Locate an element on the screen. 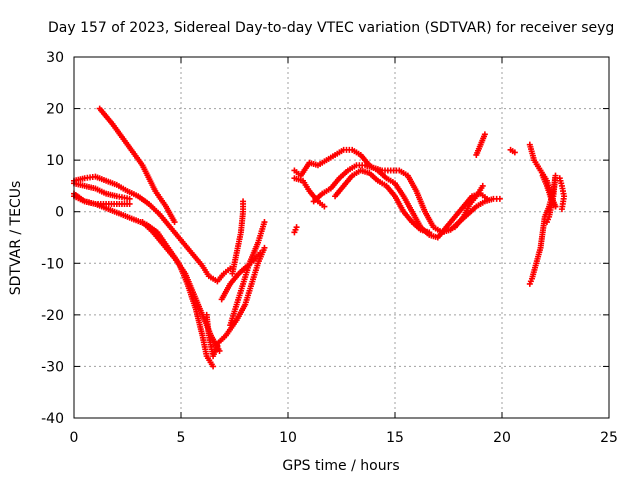 The width and height of the screenshot is (640, 480). y-tick-label: 10 is located at coordinates (55, 161).